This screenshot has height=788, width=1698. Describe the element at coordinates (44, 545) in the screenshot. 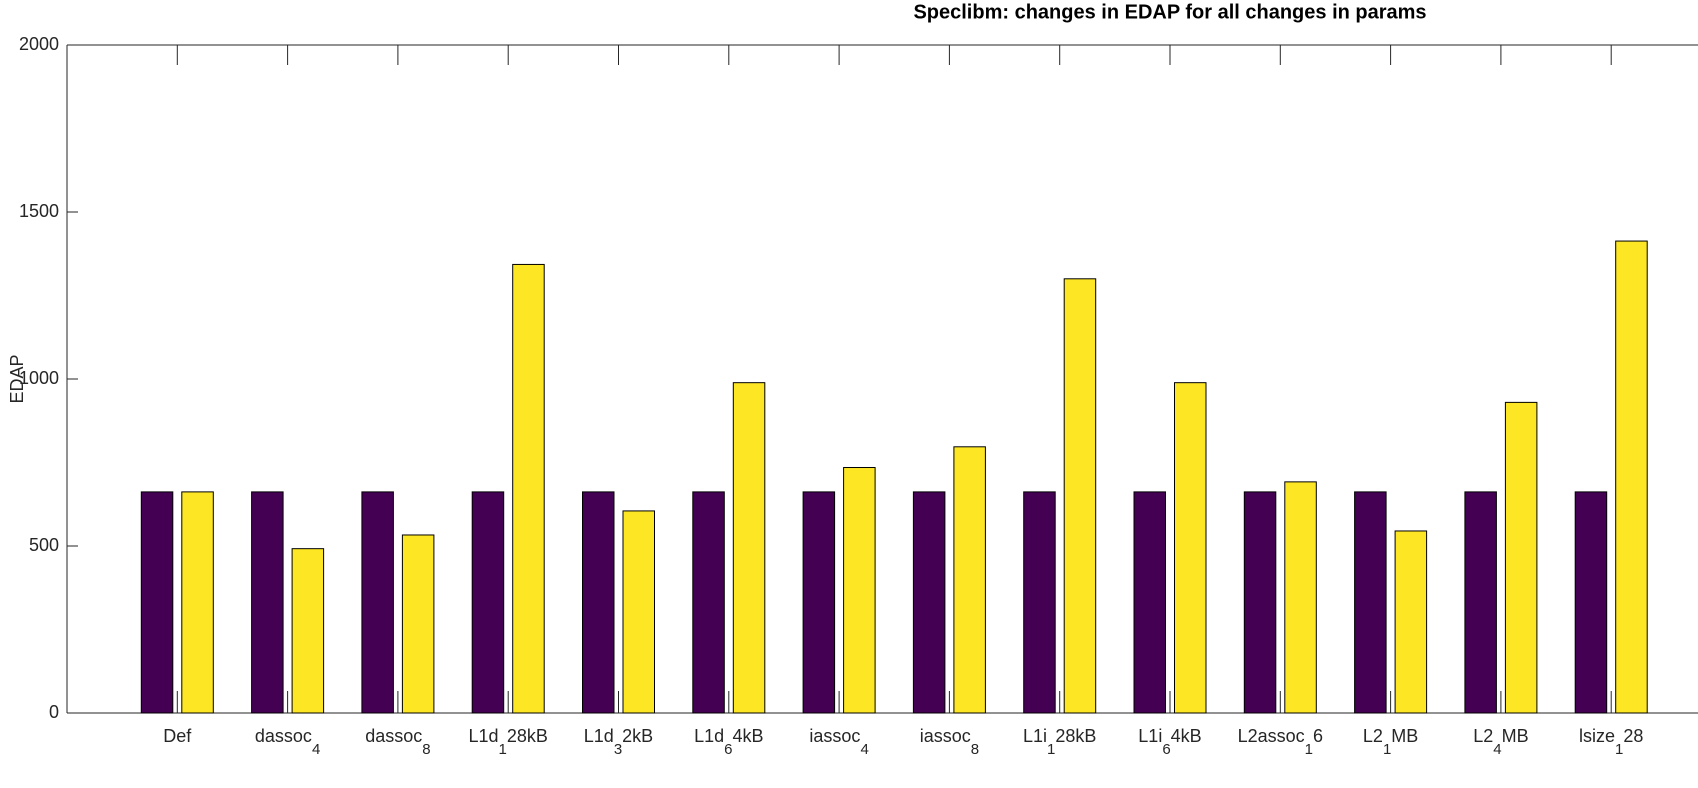

I see `y-tick-label: 500` at that location.